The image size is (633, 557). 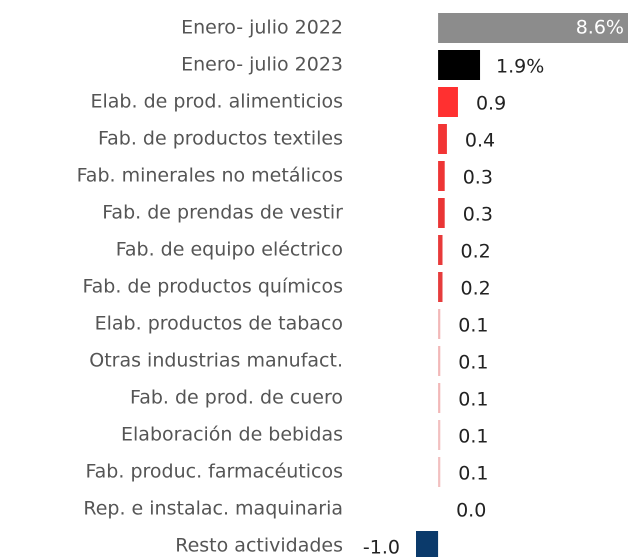 I want to click on category-label: Elab. productos de tabaco, so click(x=219, y=324).